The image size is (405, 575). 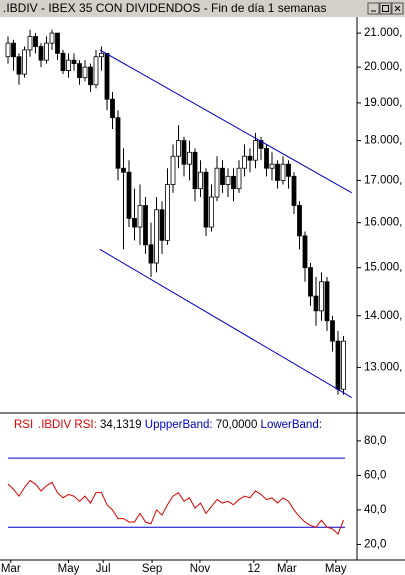 What do you see at coordinates (23, 425) in the screenshot?
I see `rsi-title: RSI` at bounding box center [23, 425].